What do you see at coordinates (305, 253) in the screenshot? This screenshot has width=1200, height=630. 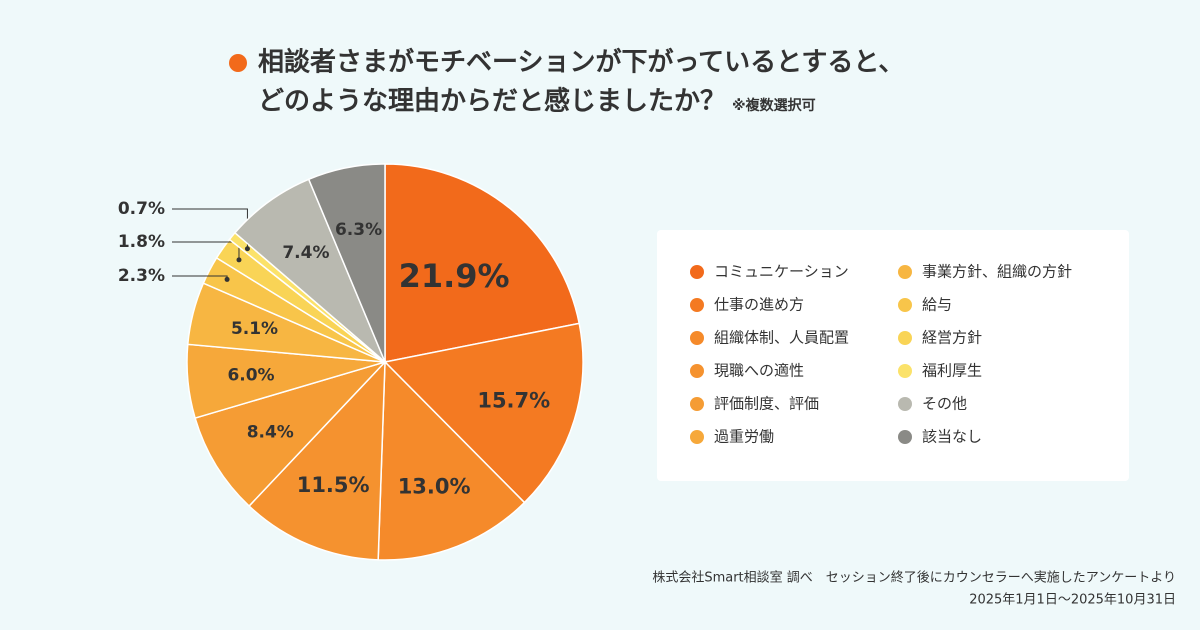 I see `data-label: 7.4%` at bounding box center [305, 253].